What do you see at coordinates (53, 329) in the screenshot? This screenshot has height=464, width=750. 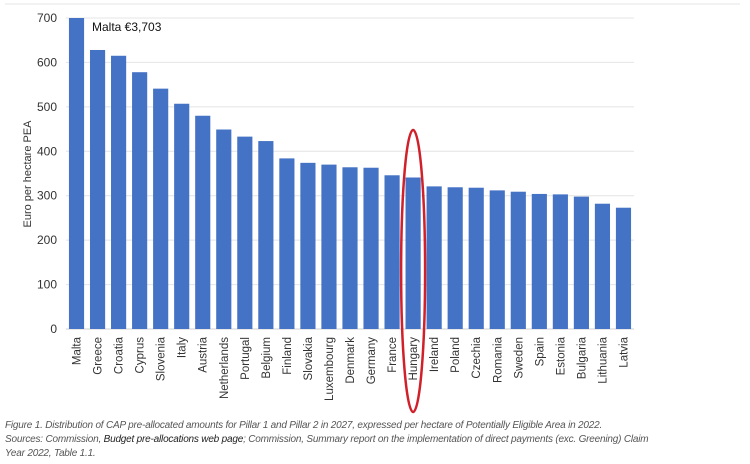 I see `y-tick-label: 0` at bounding box center [53, 329].